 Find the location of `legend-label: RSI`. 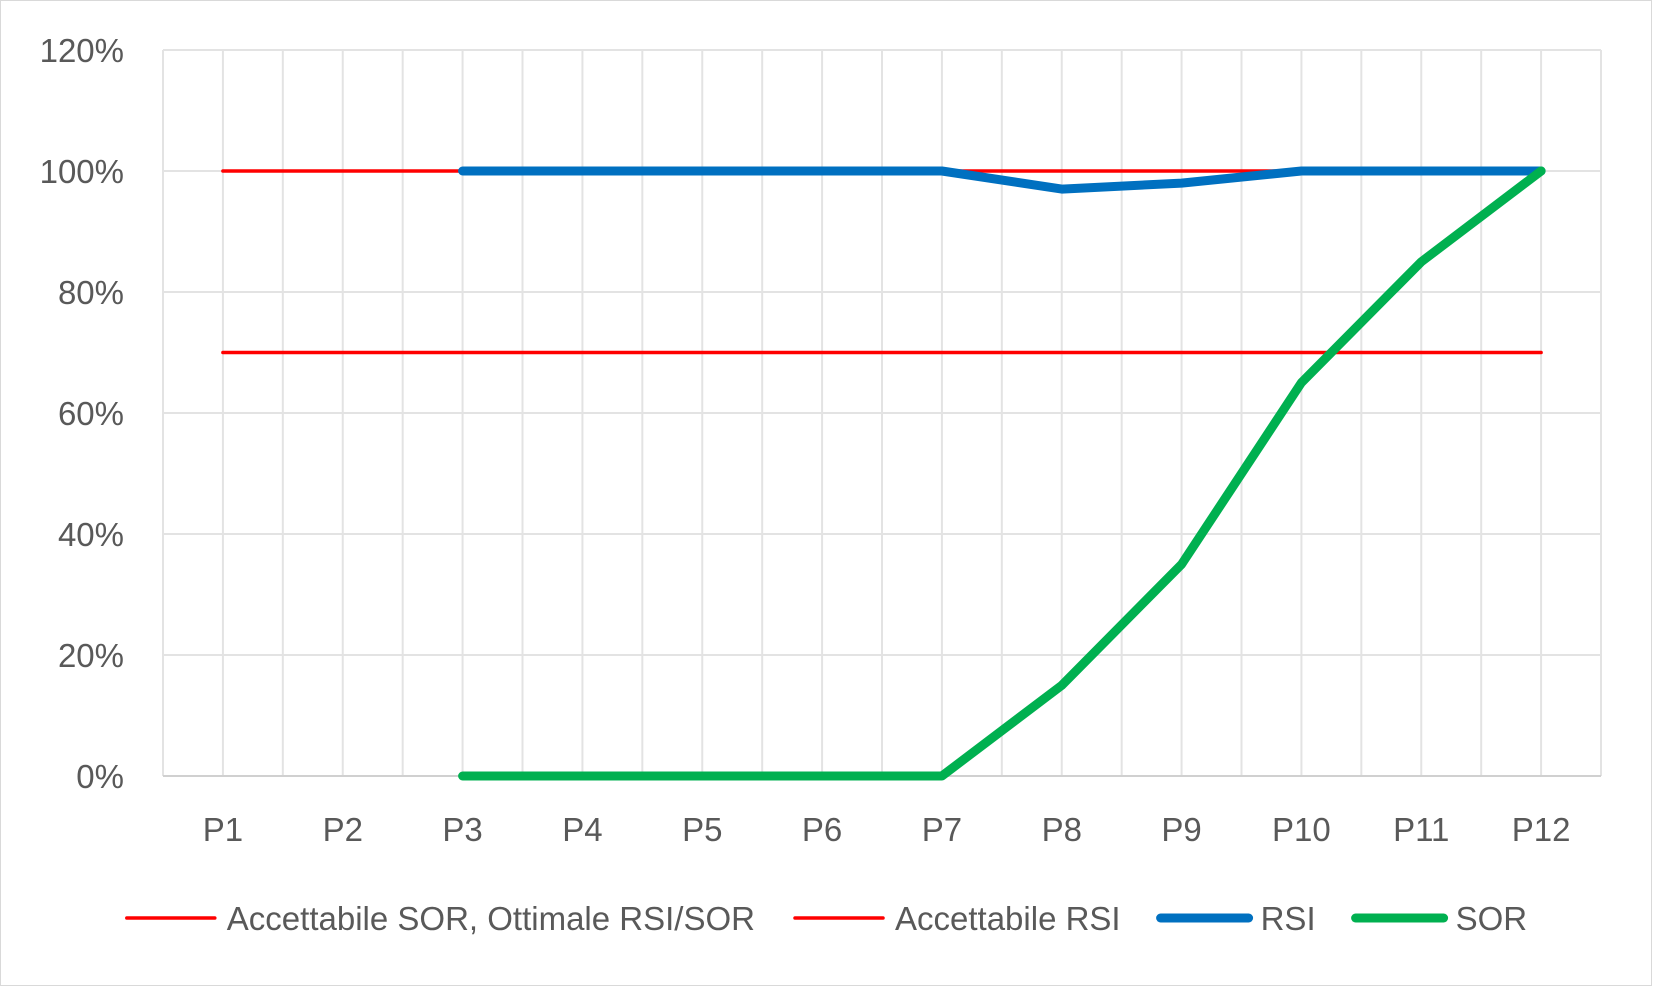

legend-label: RSI is located at coordinates (1288, 918).